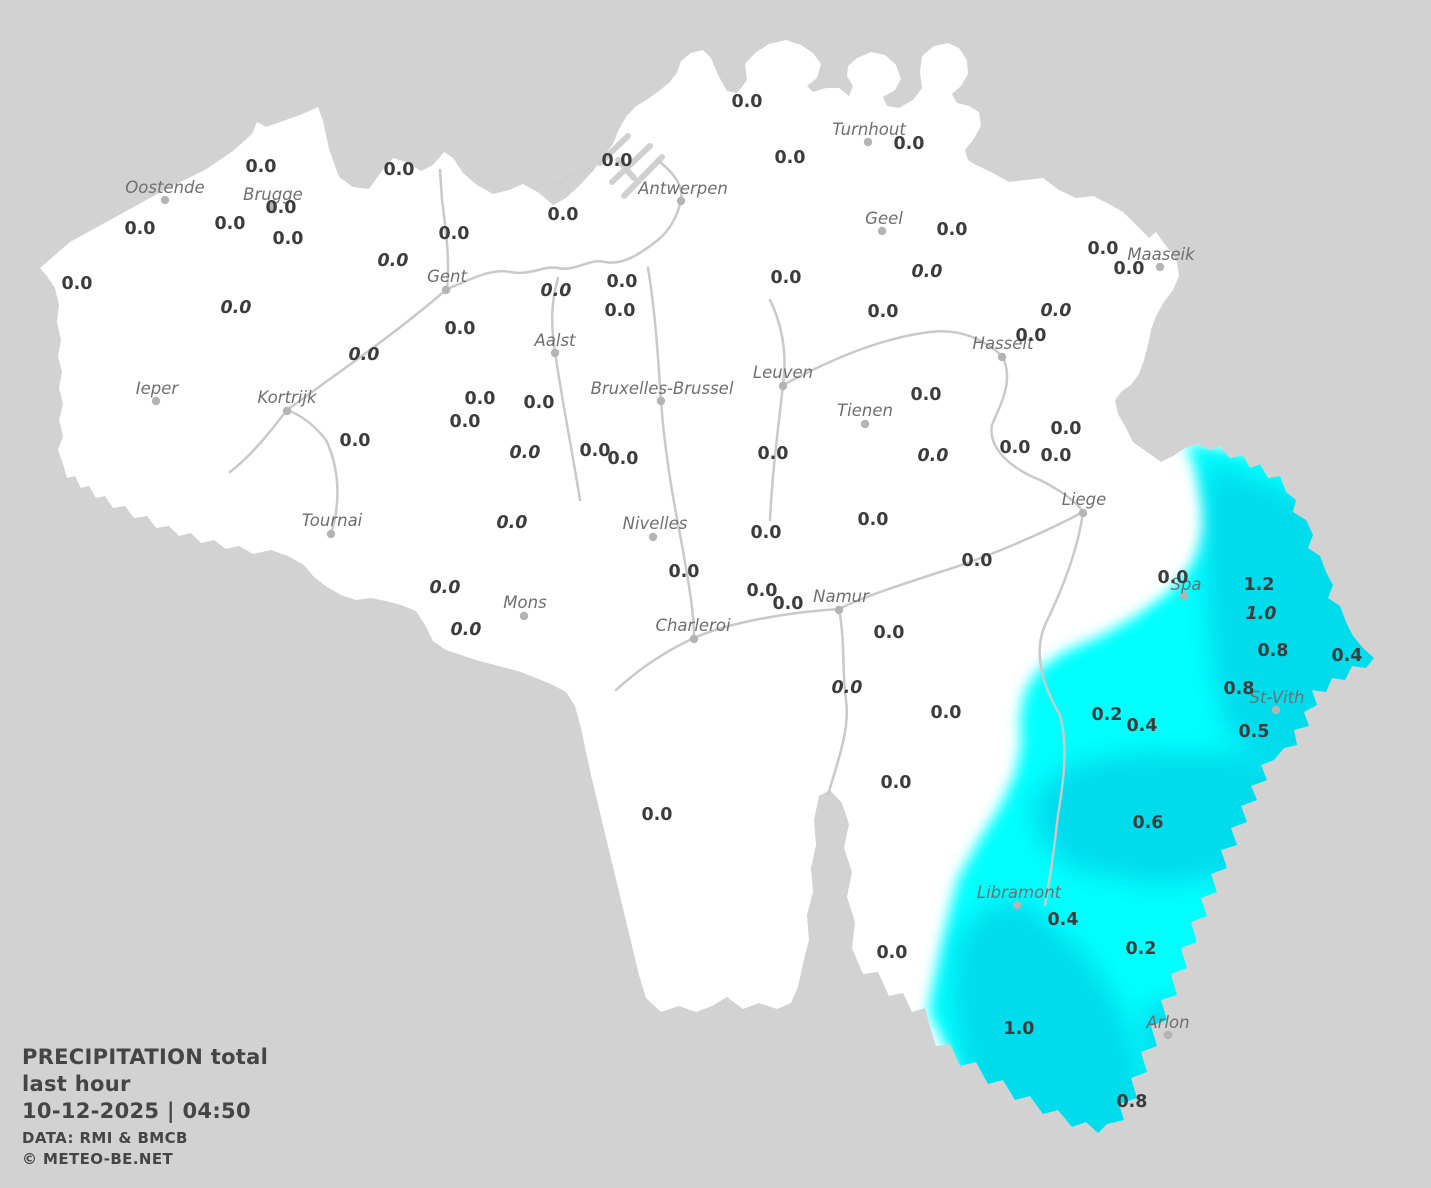 This screenshot has width=1431, height=1188. What do you see at coordinates (272, 207) in the screenshot?
I see `city-dot-brugge` at bounding box center [272, 207].